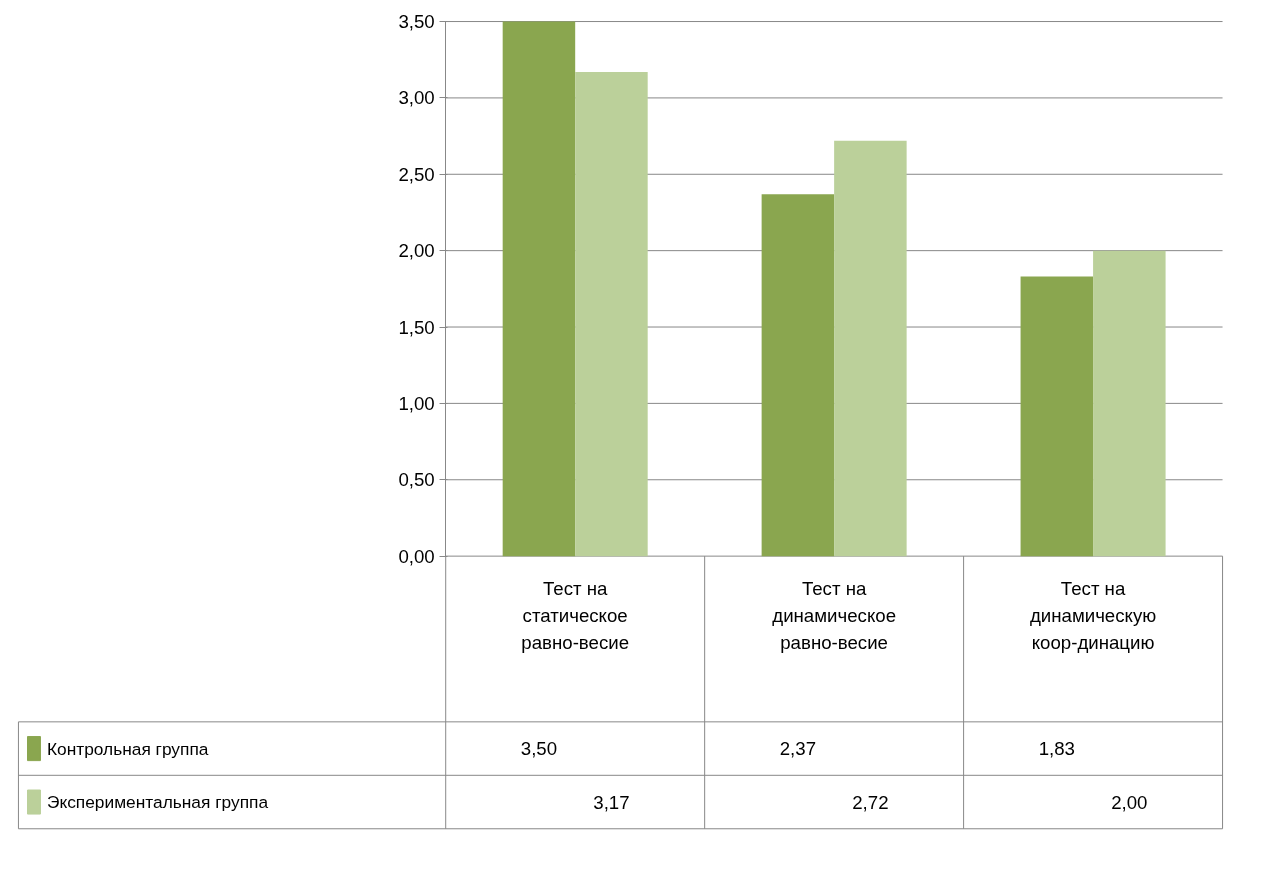 This screenshot has width=1264, height=879. Describe the element at coordinates (127, 748) in the screenshot. I see `legend-label: Контрольная группа` at that location.